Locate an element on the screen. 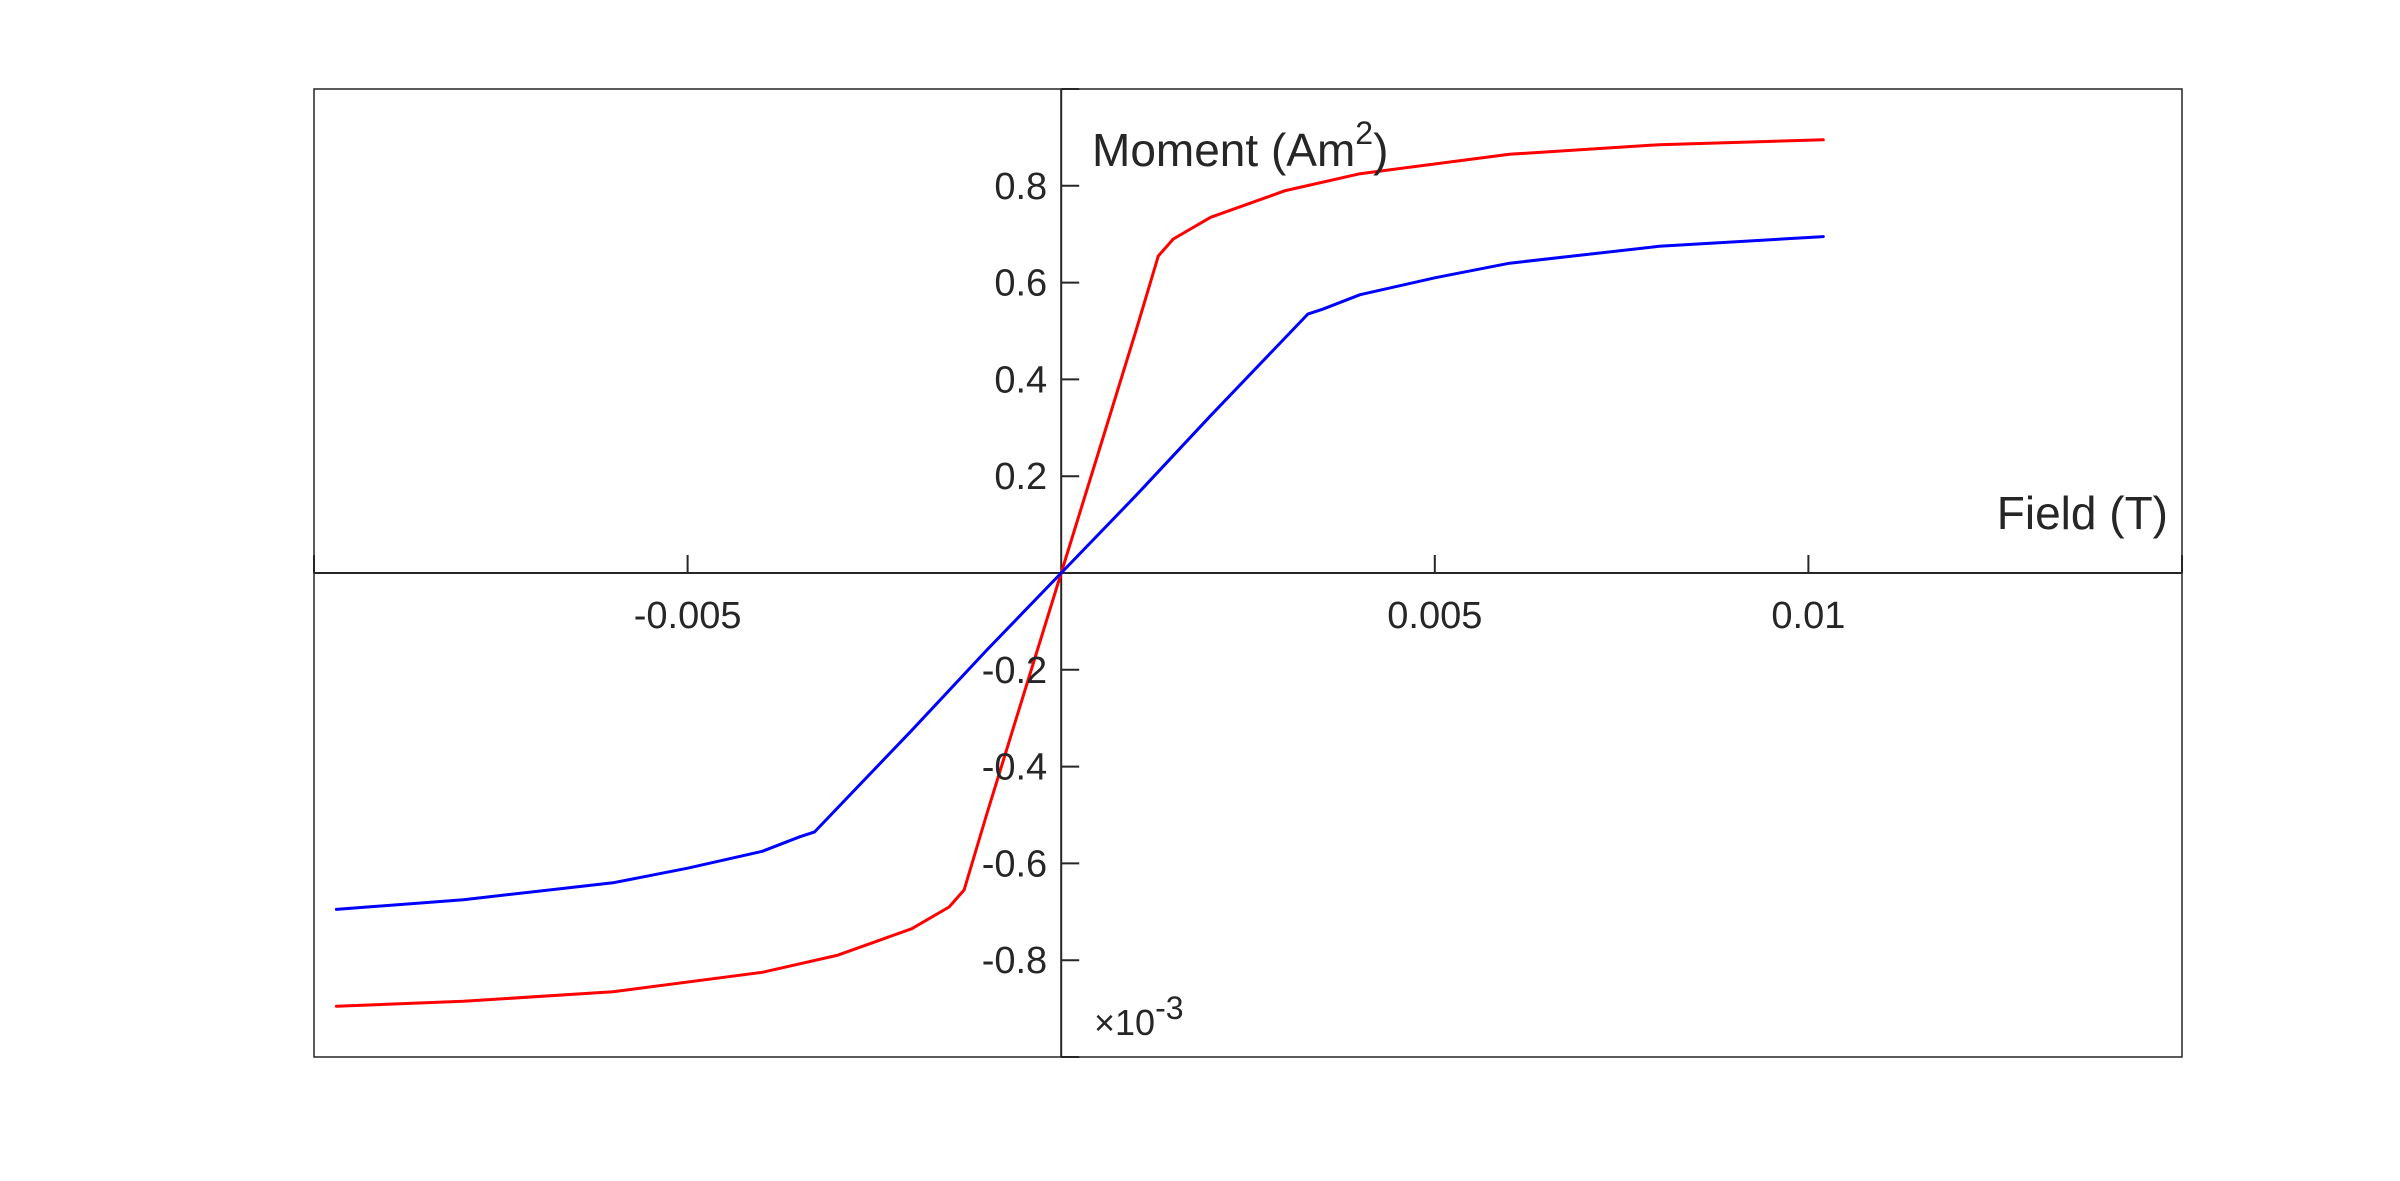 This screenshot has width=2400, height=1181. y-tick-label: -0.8 is located at coordinates (1014, 961).